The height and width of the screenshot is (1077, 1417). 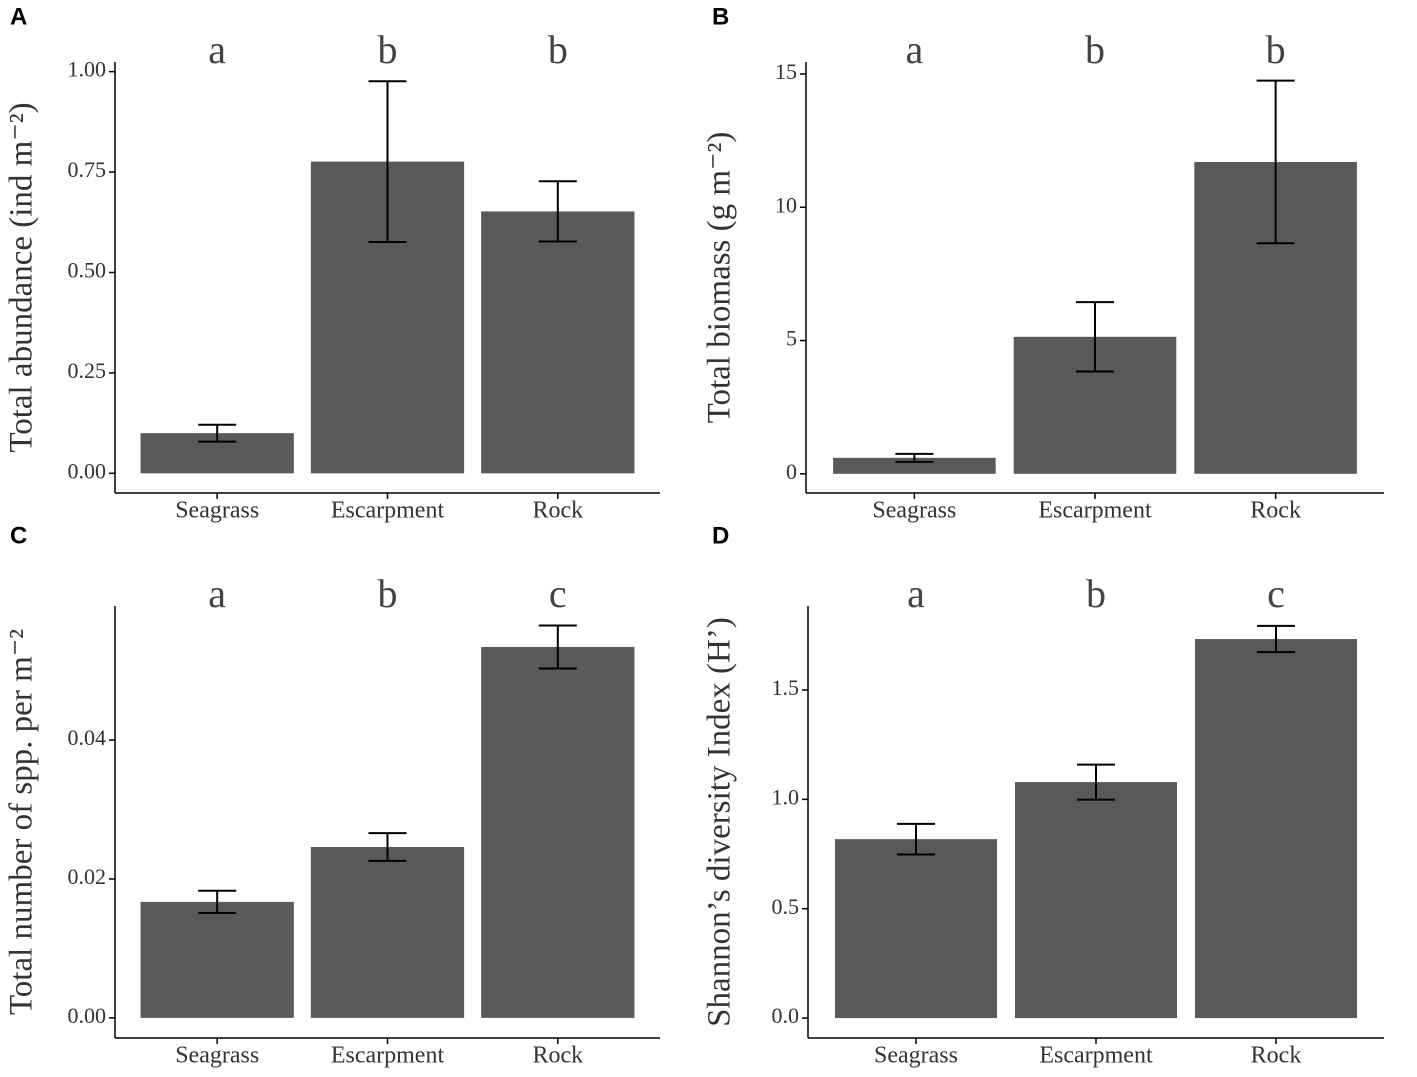 I want to click on y-axis-label: Total abundance (ind m⁻²), so click(x=22, y=277).